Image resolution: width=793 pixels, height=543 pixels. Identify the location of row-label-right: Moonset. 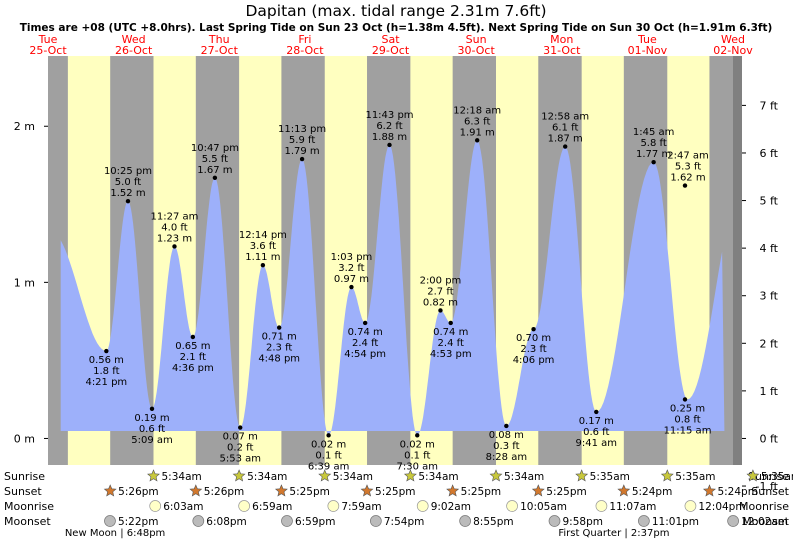
(765, 521).